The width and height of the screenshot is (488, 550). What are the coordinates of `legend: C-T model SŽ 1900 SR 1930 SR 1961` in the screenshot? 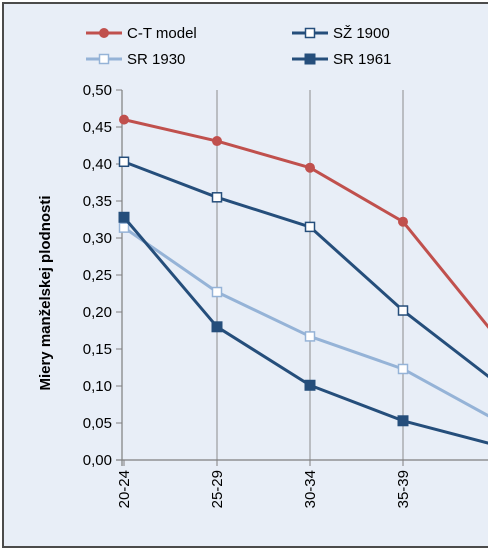 It's located at (238, 46).